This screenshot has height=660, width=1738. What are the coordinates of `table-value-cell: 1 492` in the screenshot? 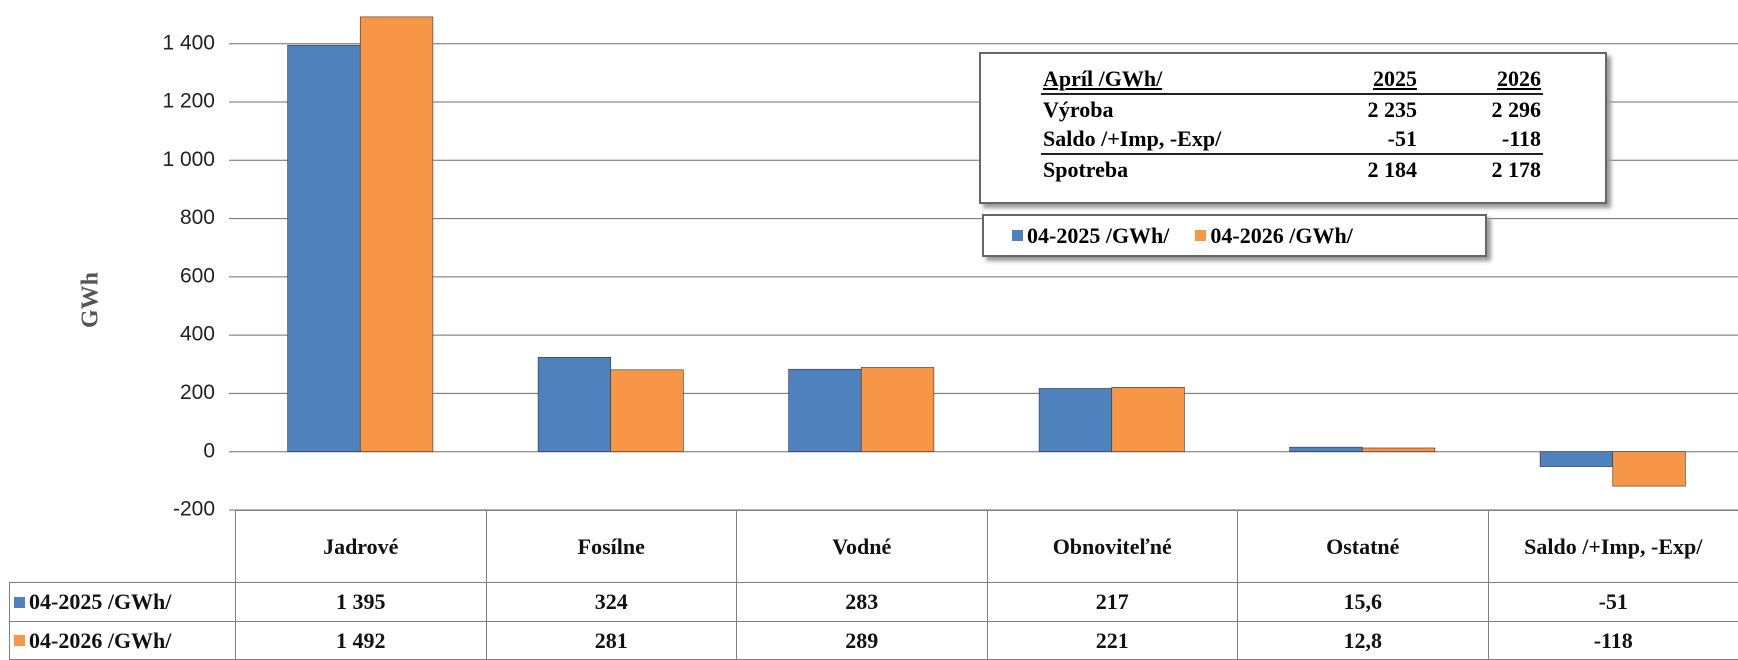 It's located at (361, 640).